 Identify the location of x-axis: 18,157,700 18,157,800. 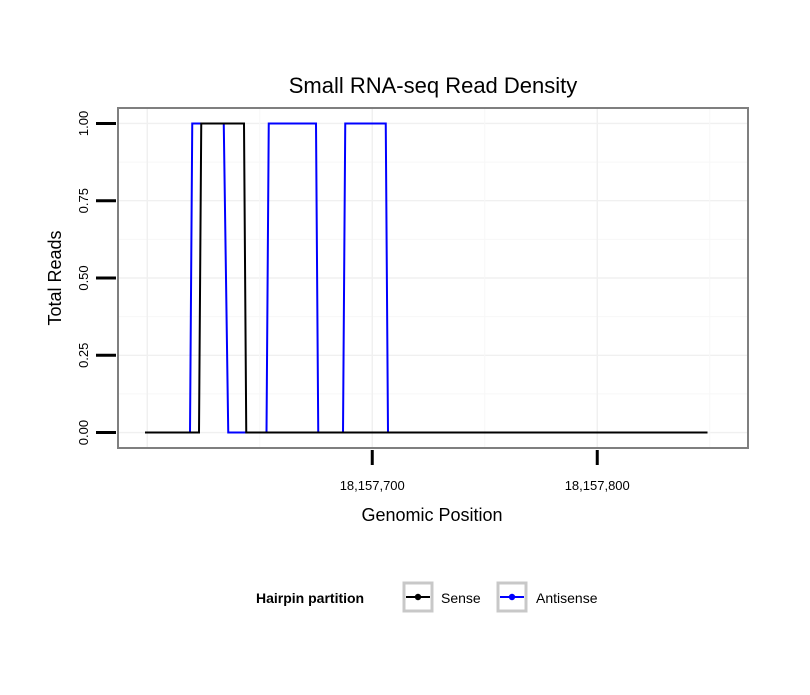
(485, 471).